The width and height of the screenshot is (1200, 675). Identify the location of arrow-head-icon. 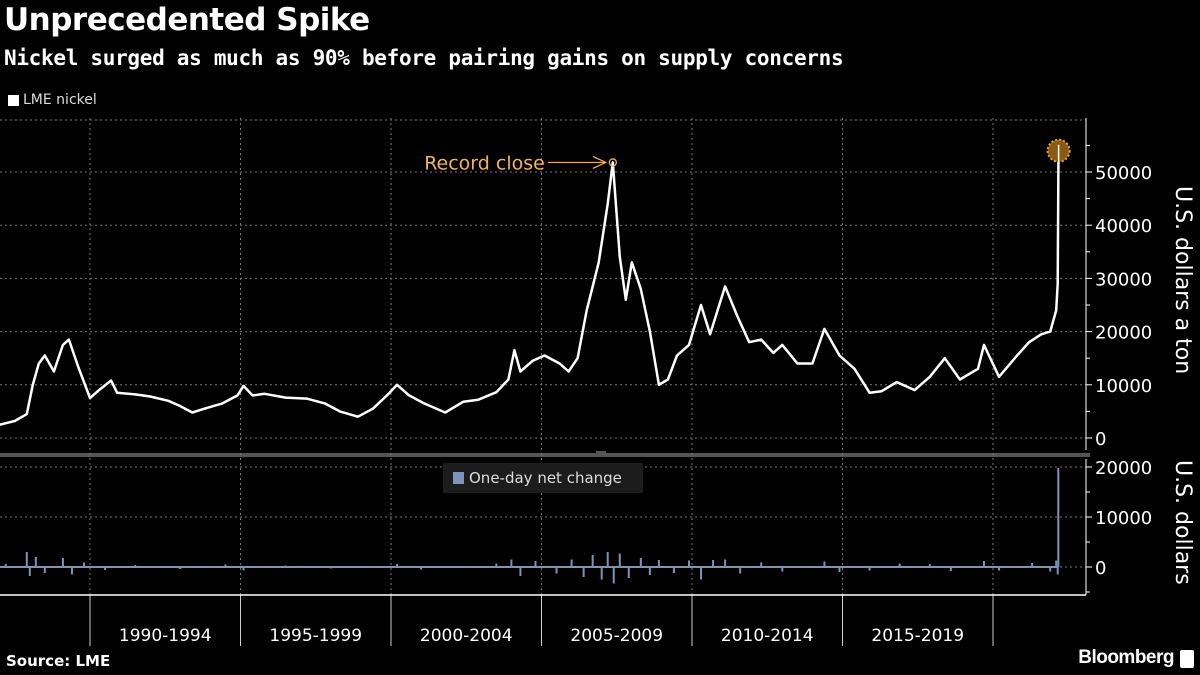
(600, 162).